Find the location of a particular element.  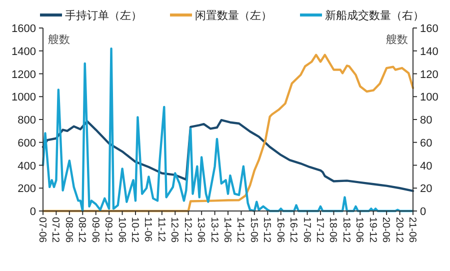

y-tick-label: 0 is located at coordinates (33, 212).